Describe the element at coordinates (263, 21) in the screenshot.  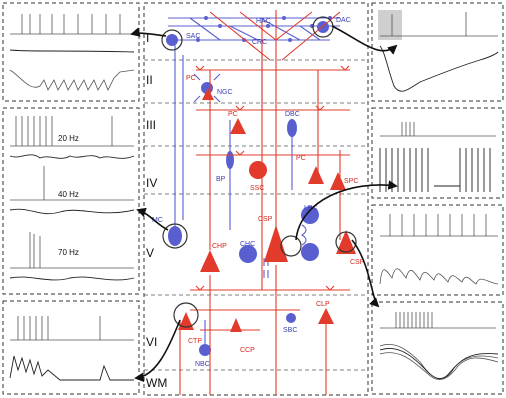
I see `cell-label-hac: HAC` at that location.